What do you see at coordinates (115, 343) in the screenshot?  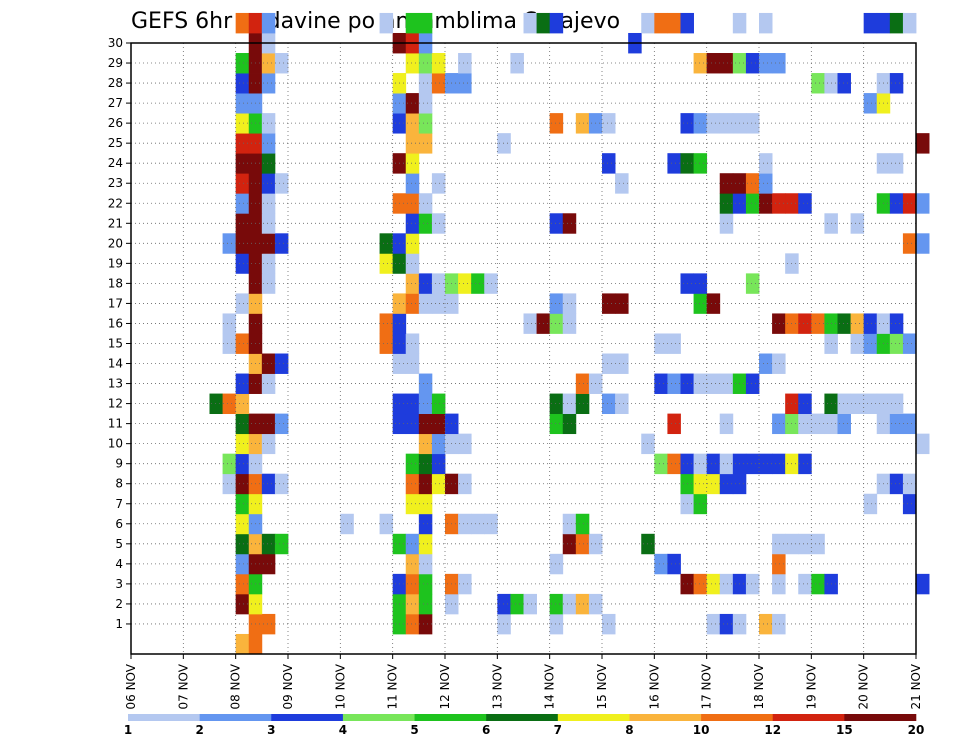 I see `y-tick-label: 15` at bounding box center [115, 343].